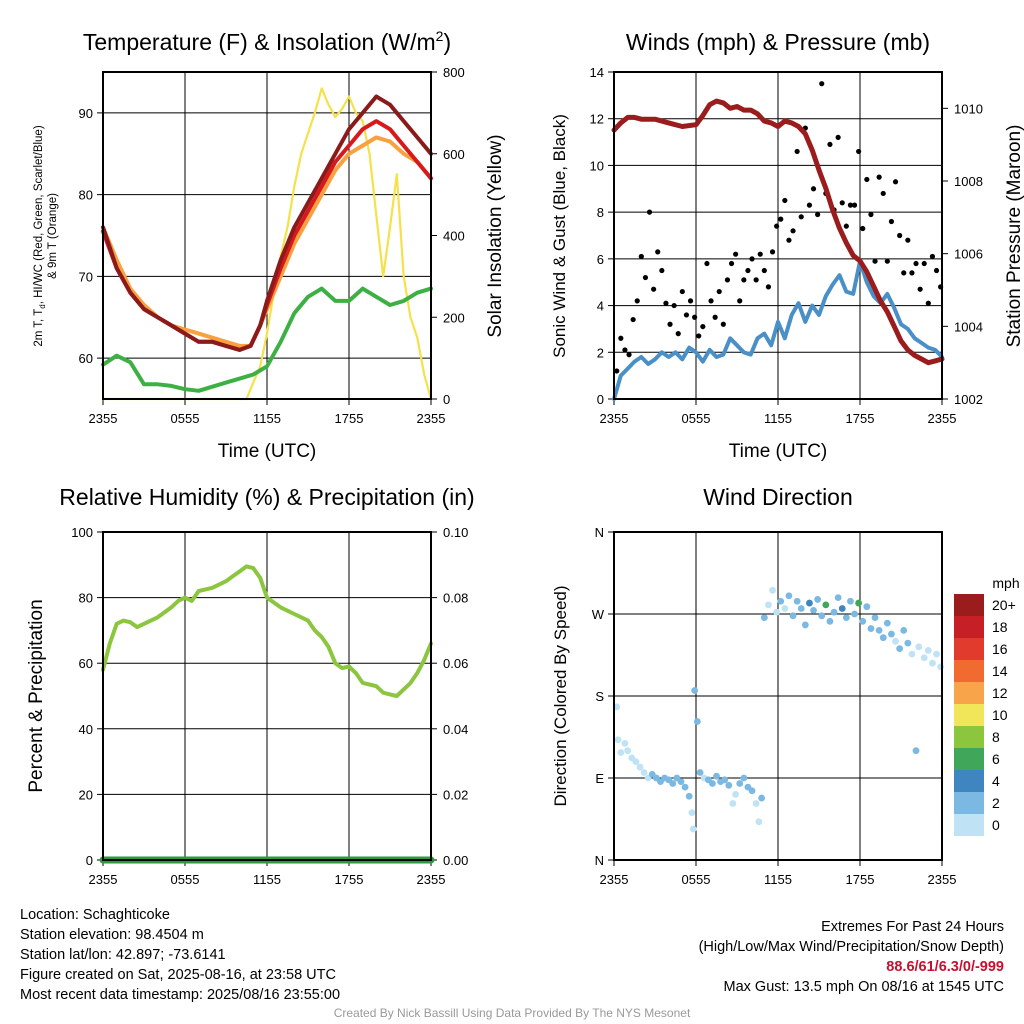 This screenshot has height=1024, width=1024. What do you see at coordinates (597, 165) in the screenshot?
I see `winds-y-tick-label: 10` at bounding box center [597, 165].